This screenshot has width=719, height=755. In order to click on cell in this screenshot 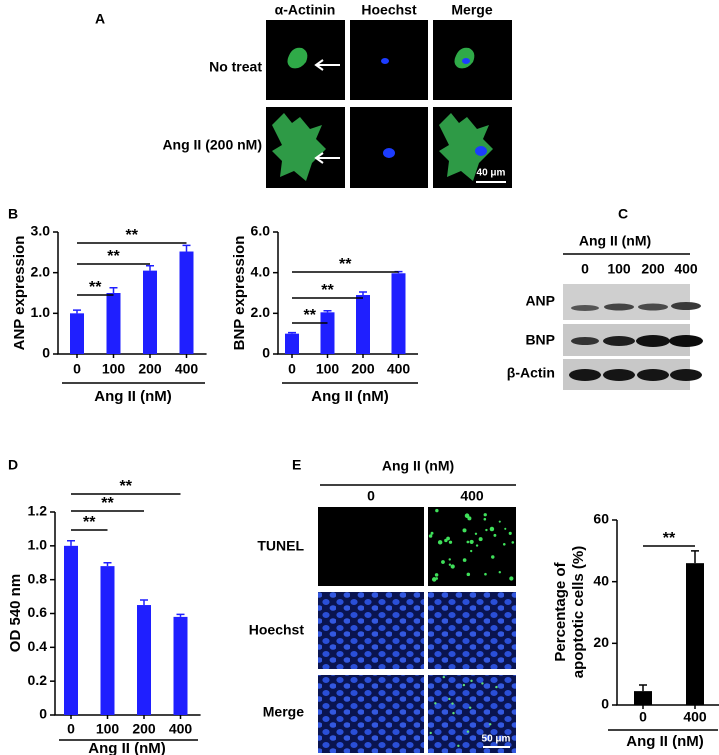, I will do `click(297, 58)`.